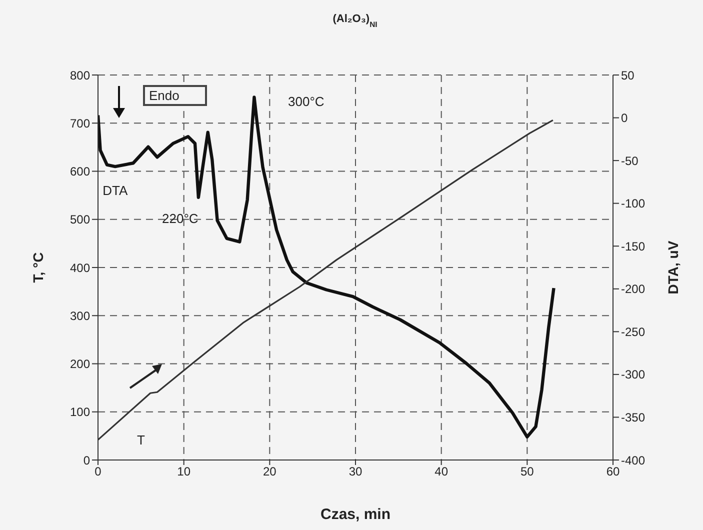 The width and height of the screenshot is (703, 530). What do you see at coordinates (355, 471) in the screenshot?
I see `x-tick-label: 30` at bounding box center [355, 471].